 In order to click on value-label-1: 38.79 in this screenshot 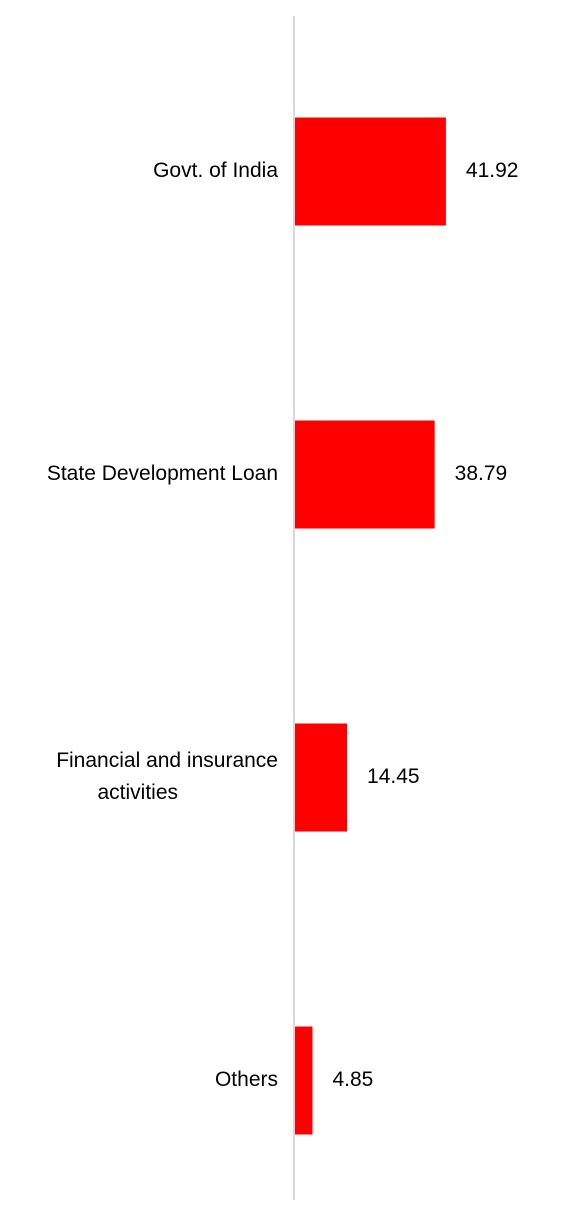, I will do `click(481, 473)`.